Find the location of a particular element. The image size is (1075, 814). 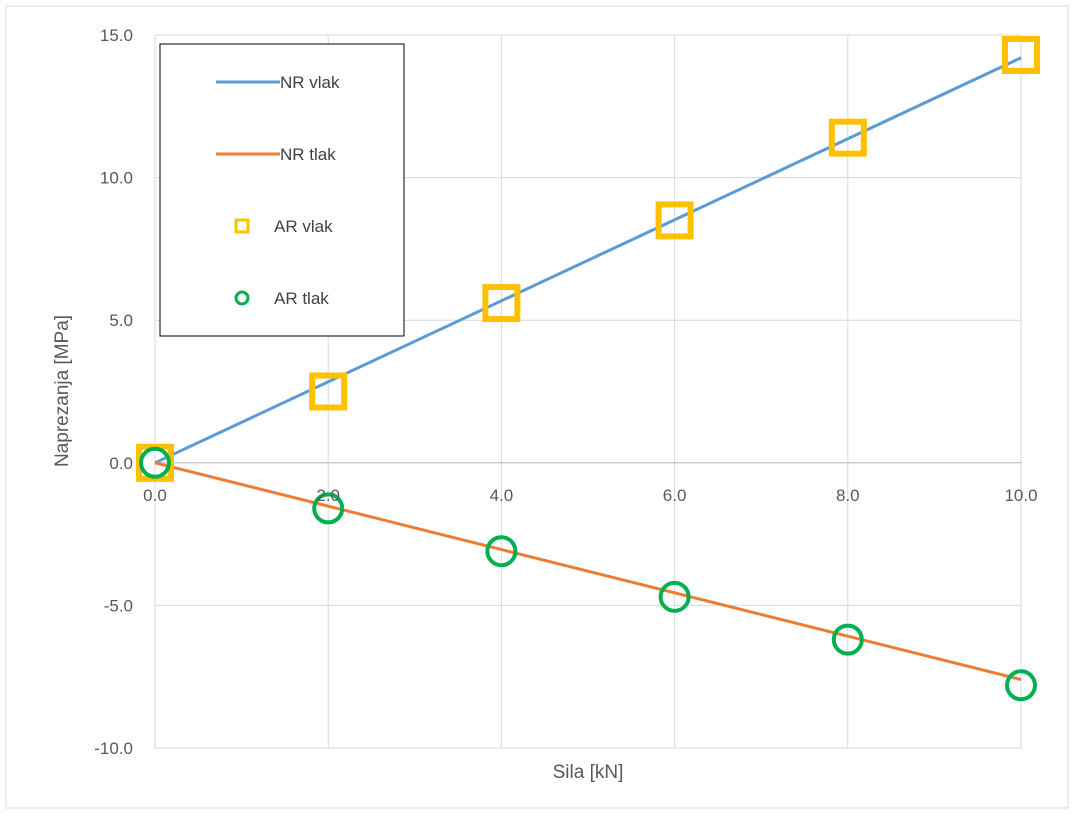

legend-swatch-square is located at coordinates (242, 226).